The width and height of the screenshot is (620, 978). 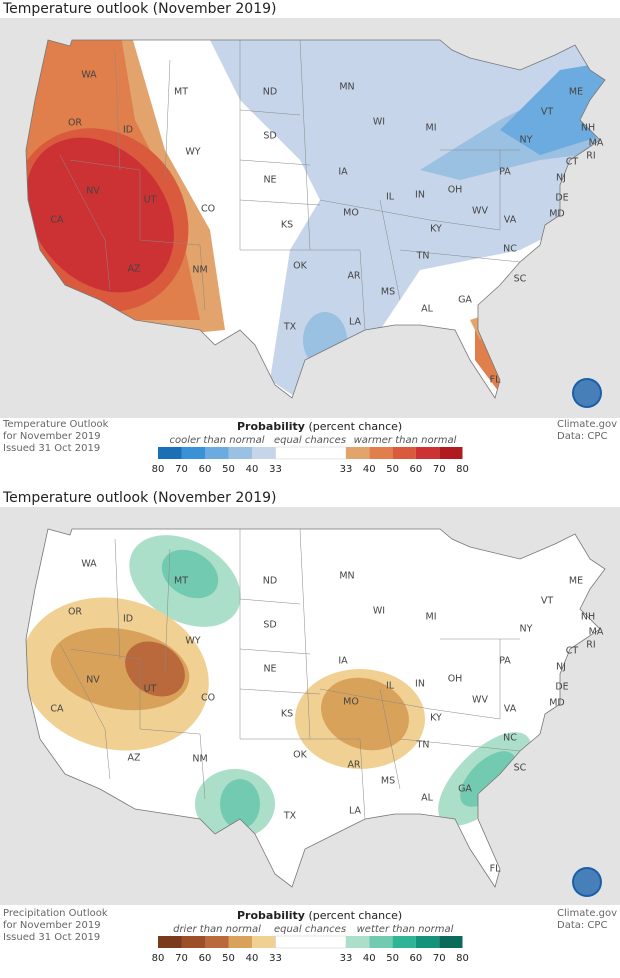 I want to click on state-label: PA, so click(x=505, y=661).